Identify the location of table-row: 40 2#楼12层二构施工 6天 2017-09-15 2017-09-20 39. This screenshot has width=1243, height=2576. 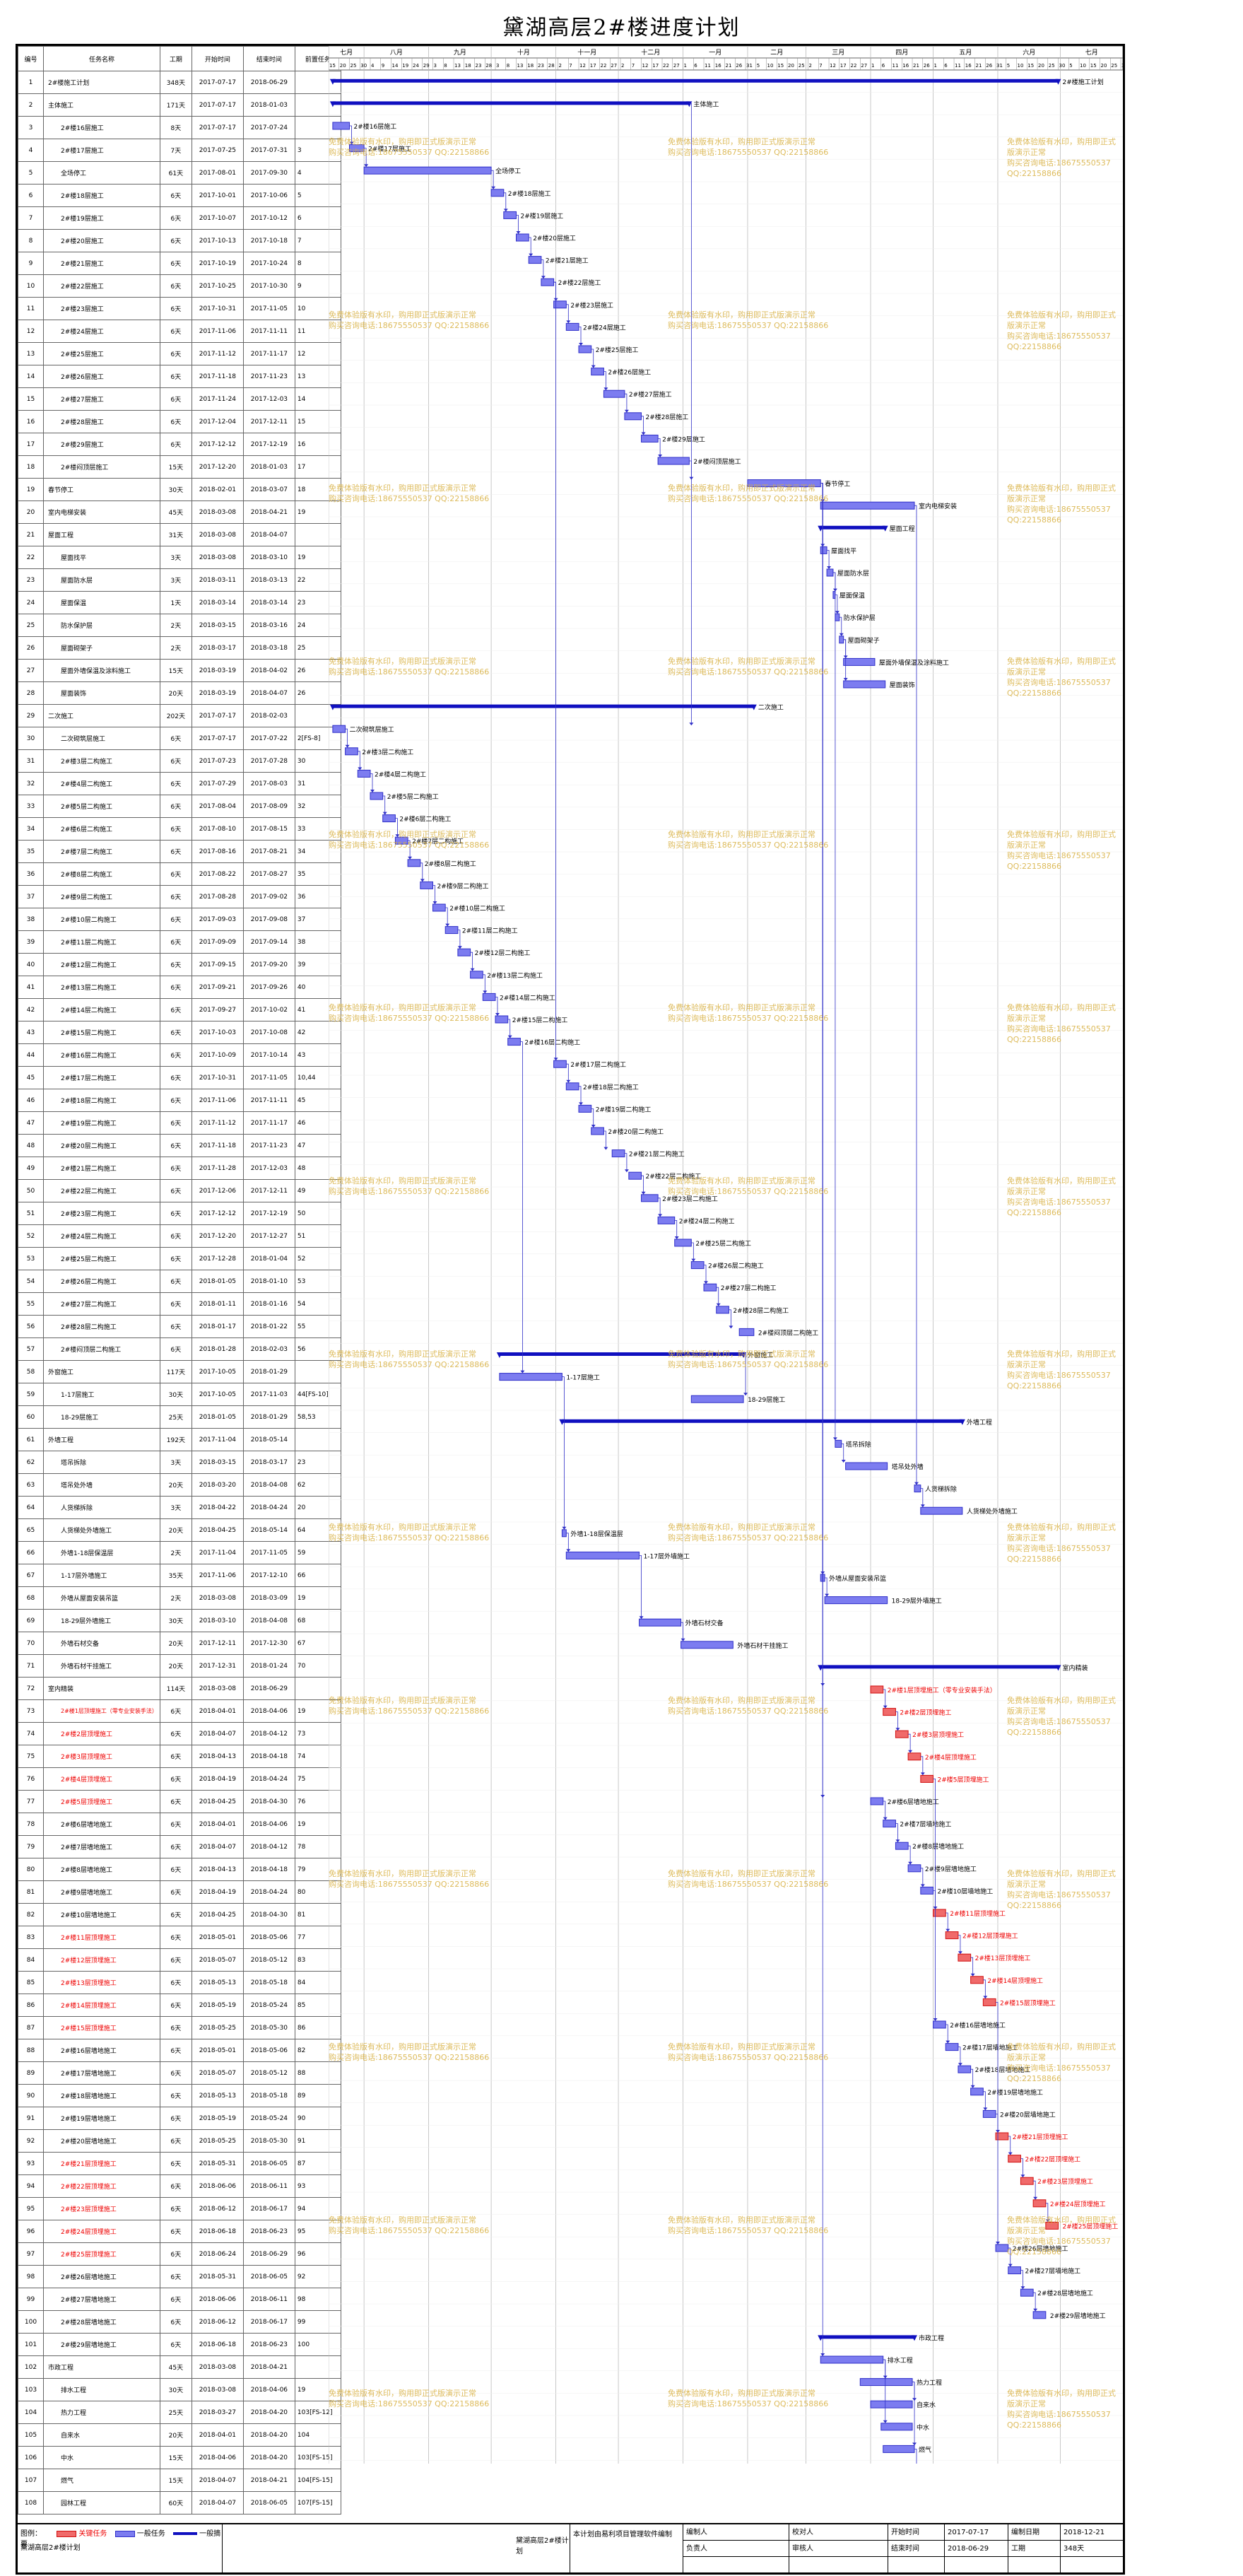
(179, 965).